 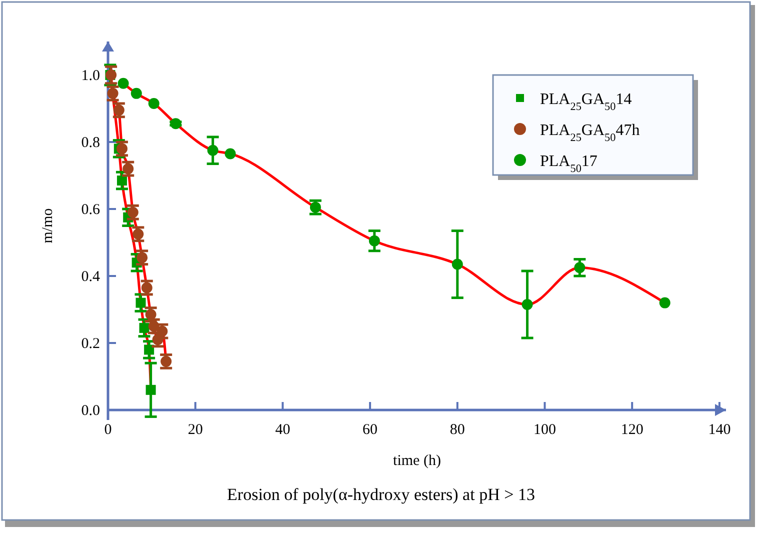 What do you see at coordinates (569, 164) in the screenshot?
I see `legend-label: PLA$_{50}$17` at bounding box center [569, 164].